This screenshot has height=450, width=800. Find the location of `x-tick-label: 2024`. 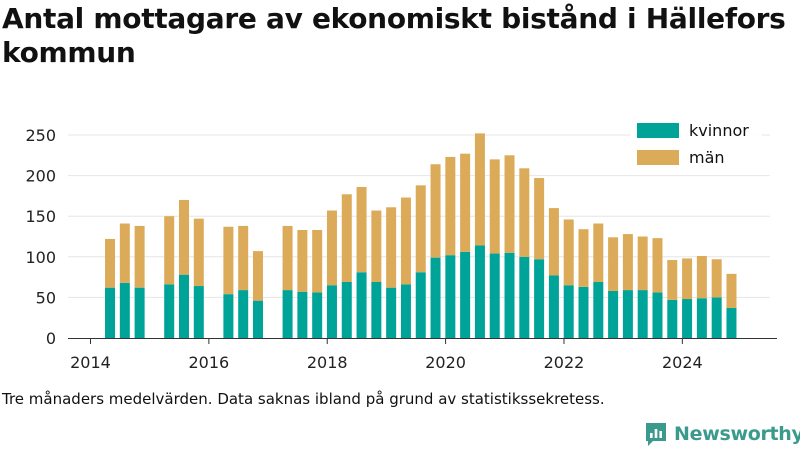

x-tick-label: 2024 is located at coordinates (682, 362).